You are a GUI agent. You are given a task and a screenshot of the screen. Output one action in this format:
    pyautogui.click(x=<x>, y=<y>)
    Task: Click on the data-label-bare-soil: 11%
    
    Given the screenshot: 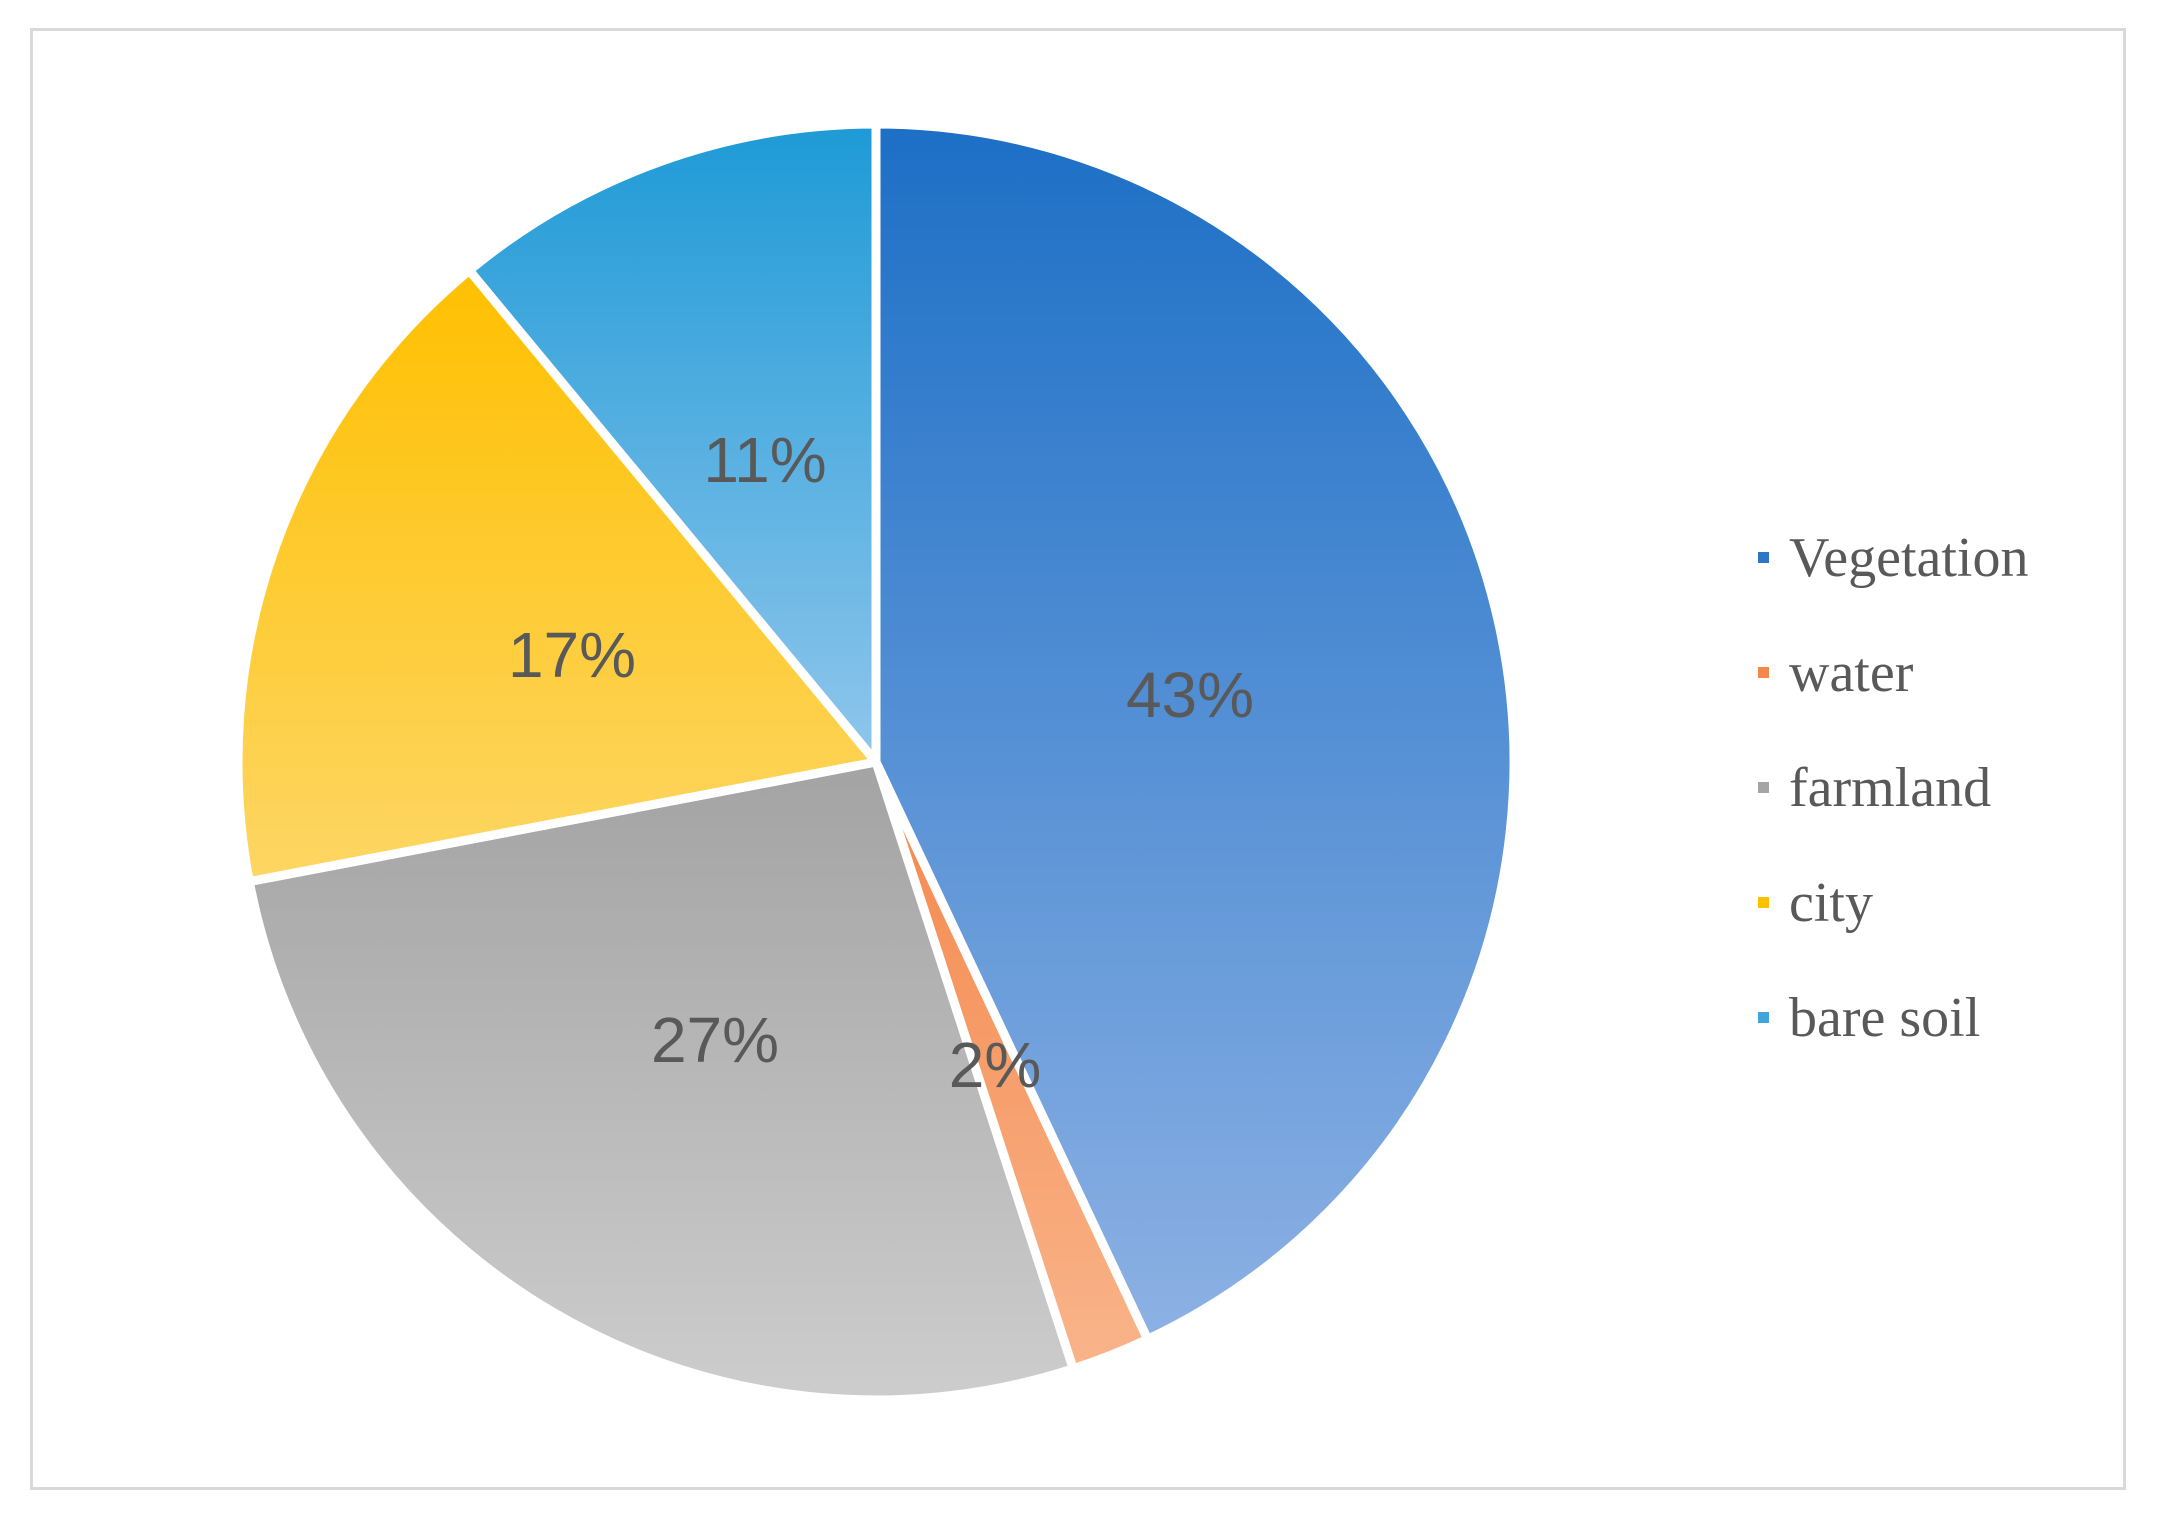 What is the action you would take?
    pyautogui.click(x=764, y=460)
    